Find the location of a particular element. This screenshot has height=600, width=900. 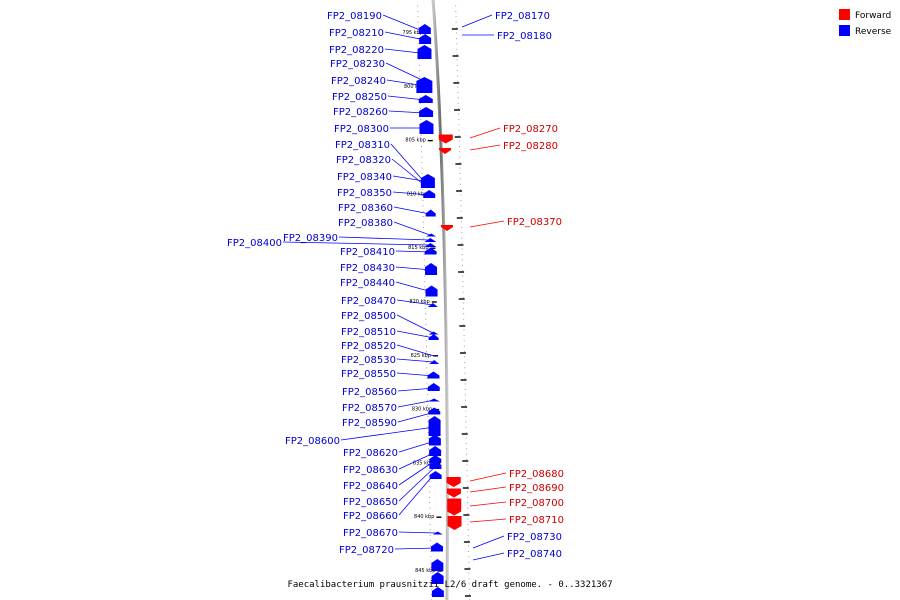

gene-label: FP2_08220 is located at coordinates (356, 50).